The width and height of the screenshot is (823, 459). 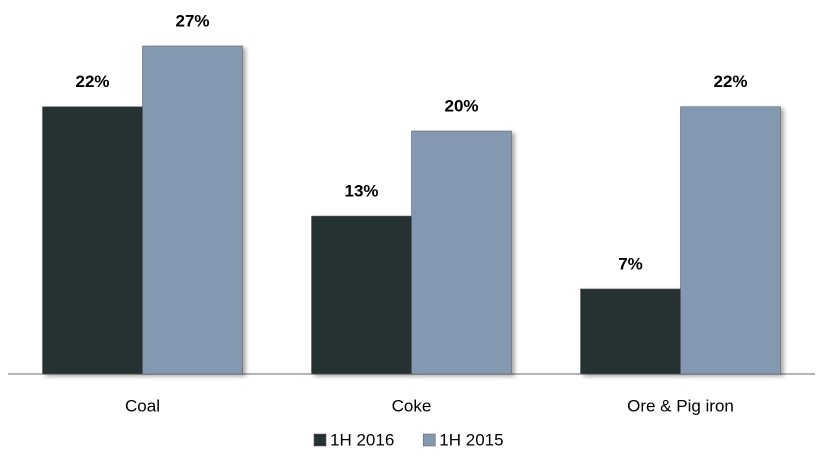 What do you see at coordinates (461, 106) in the screenshot?
I see `value-label: 20%` at bounding box center [461, 106].